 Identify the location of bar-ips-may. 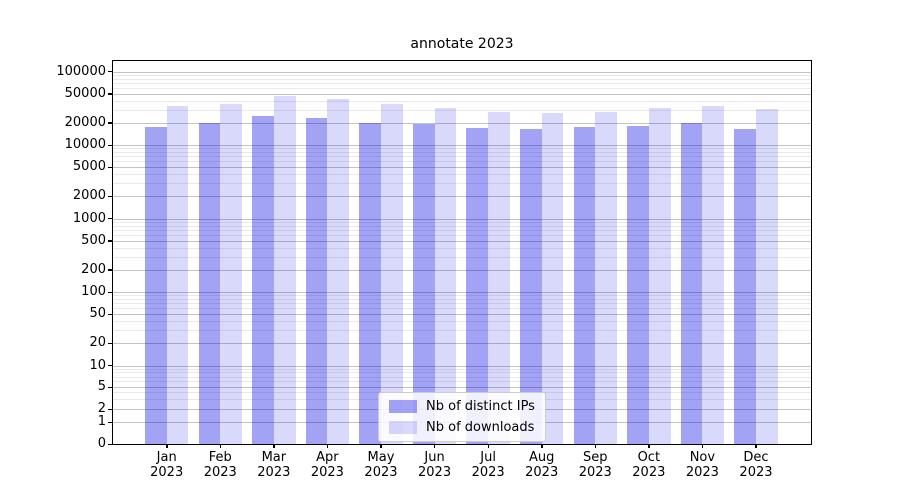
(370, 283).